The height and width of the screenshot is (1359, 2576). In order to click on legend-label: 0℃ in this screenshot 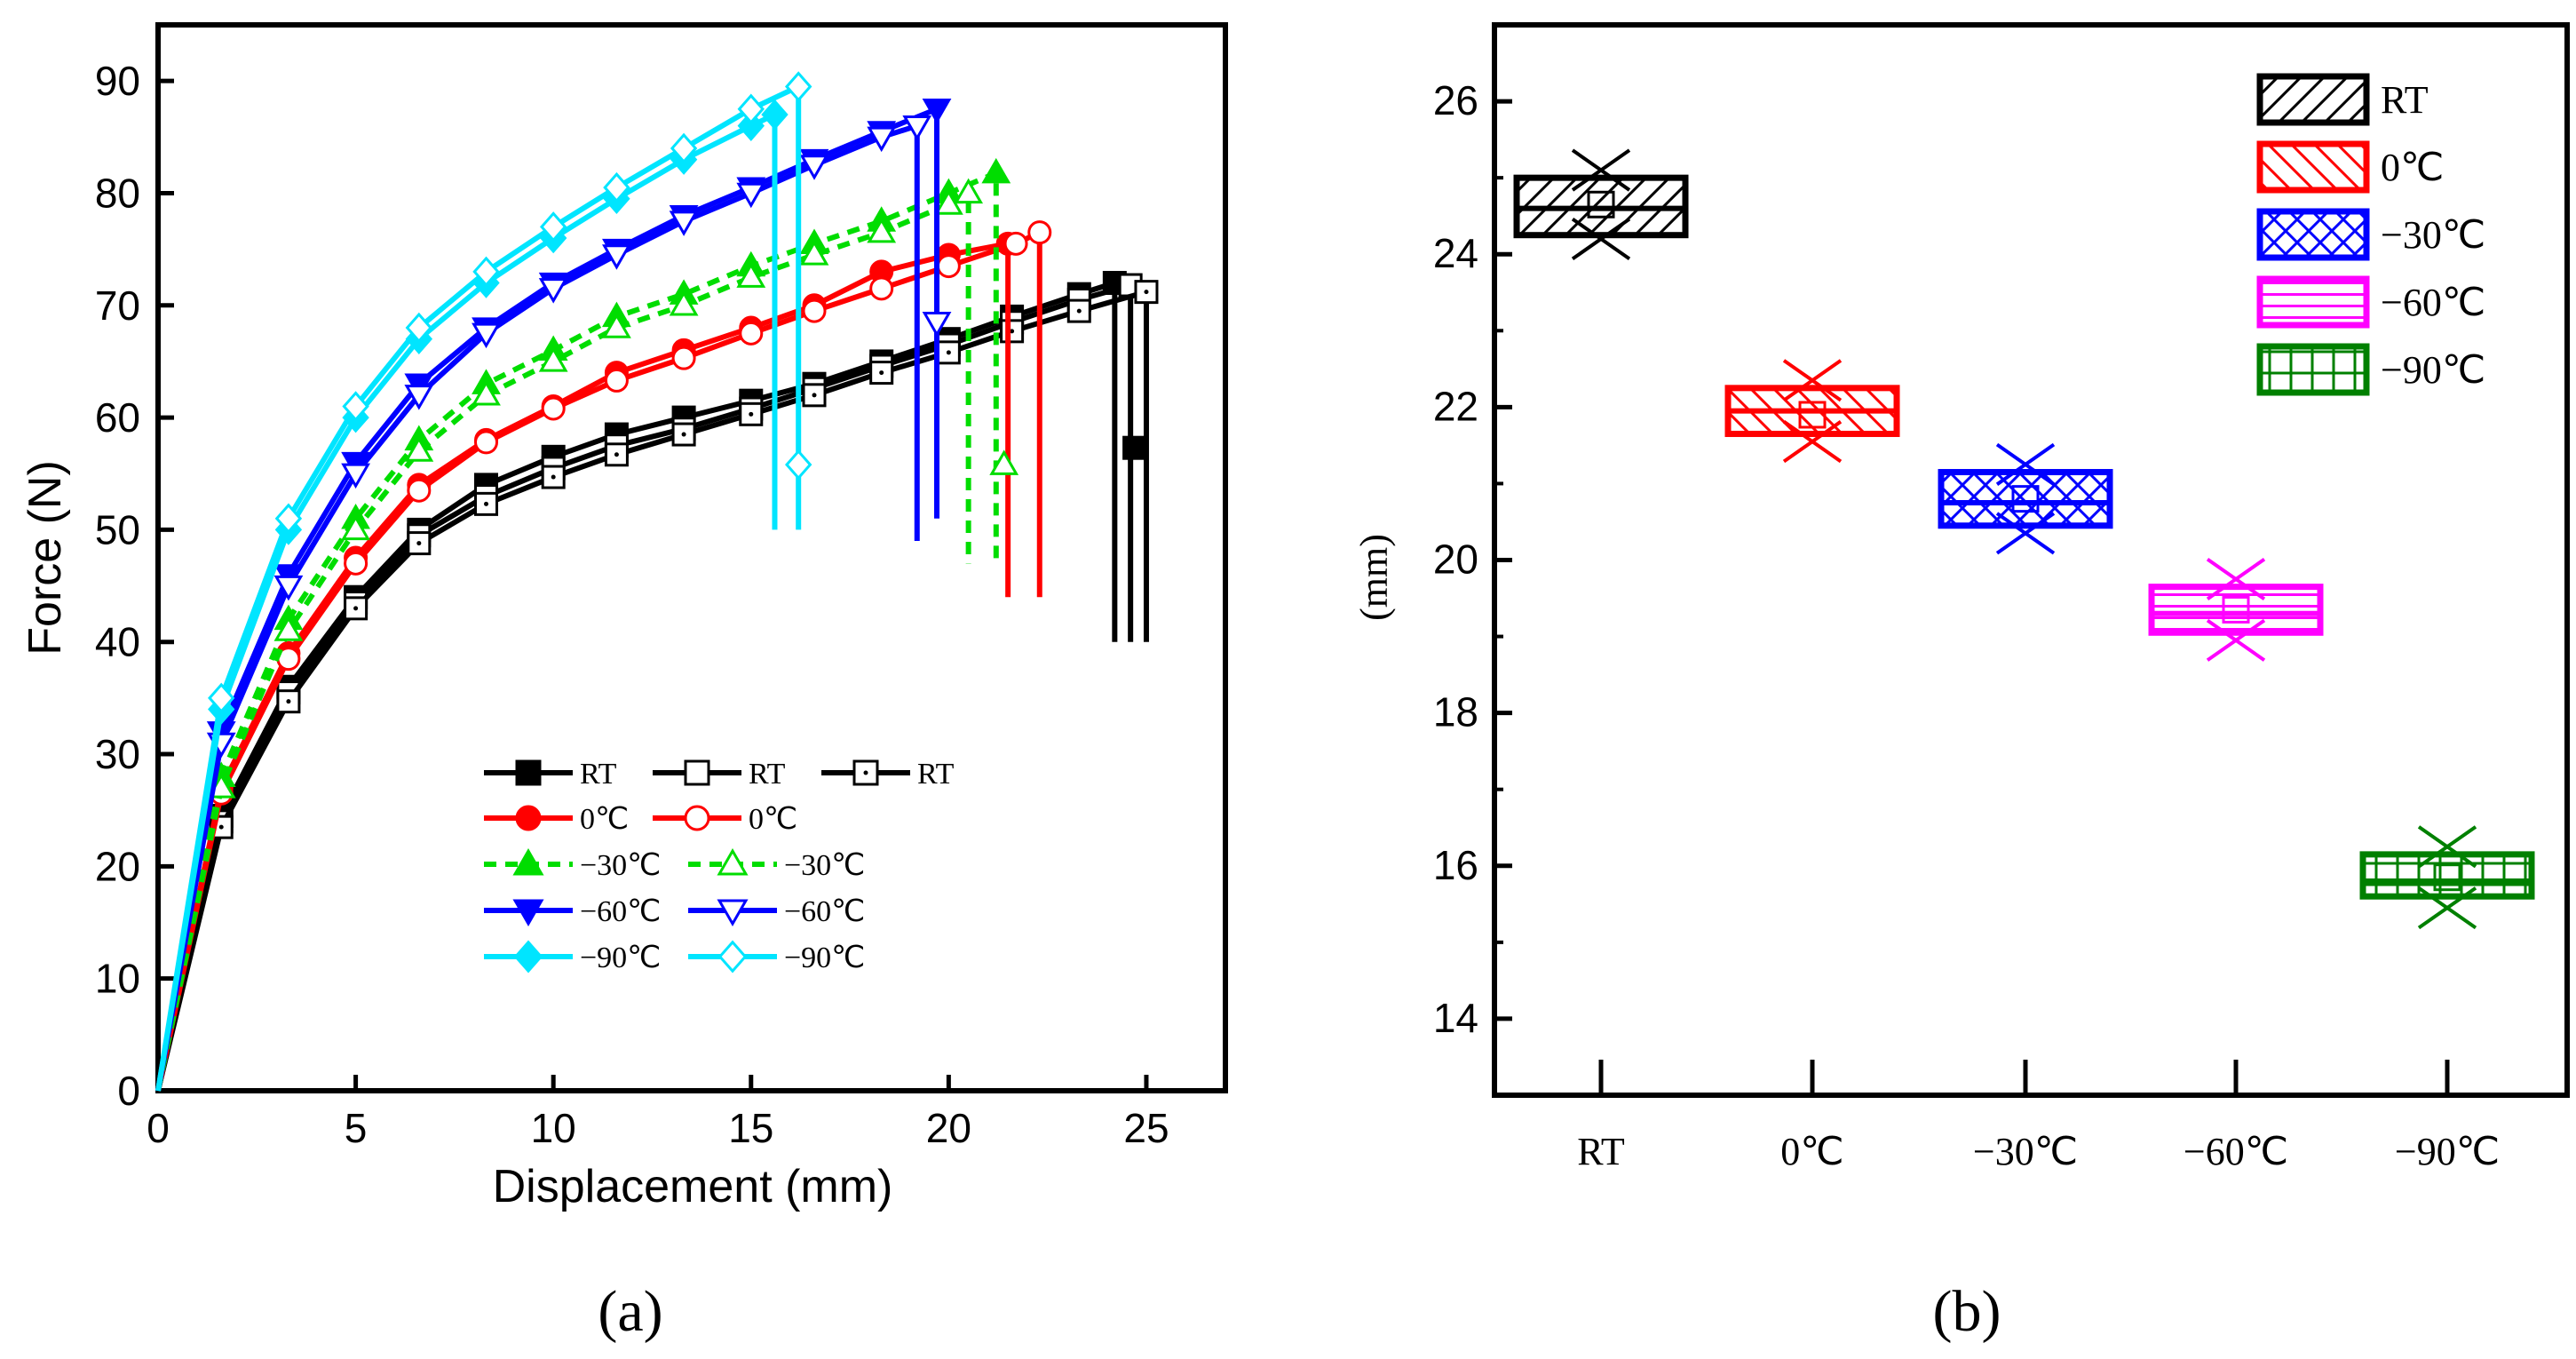, I will do `click(604, 819)`.